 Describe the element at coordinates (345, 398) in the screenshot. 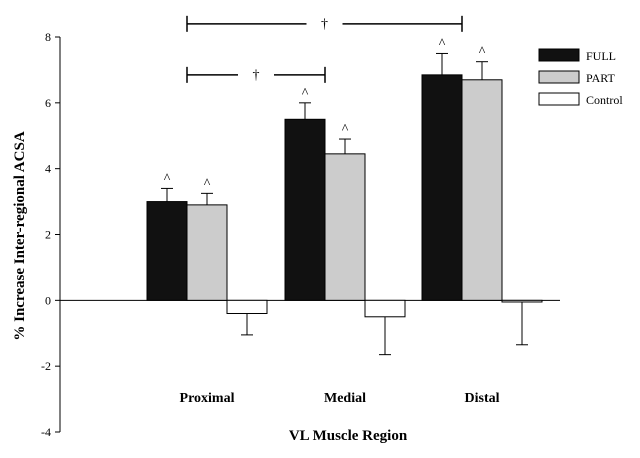

I see `category-label: Medial` at that location.